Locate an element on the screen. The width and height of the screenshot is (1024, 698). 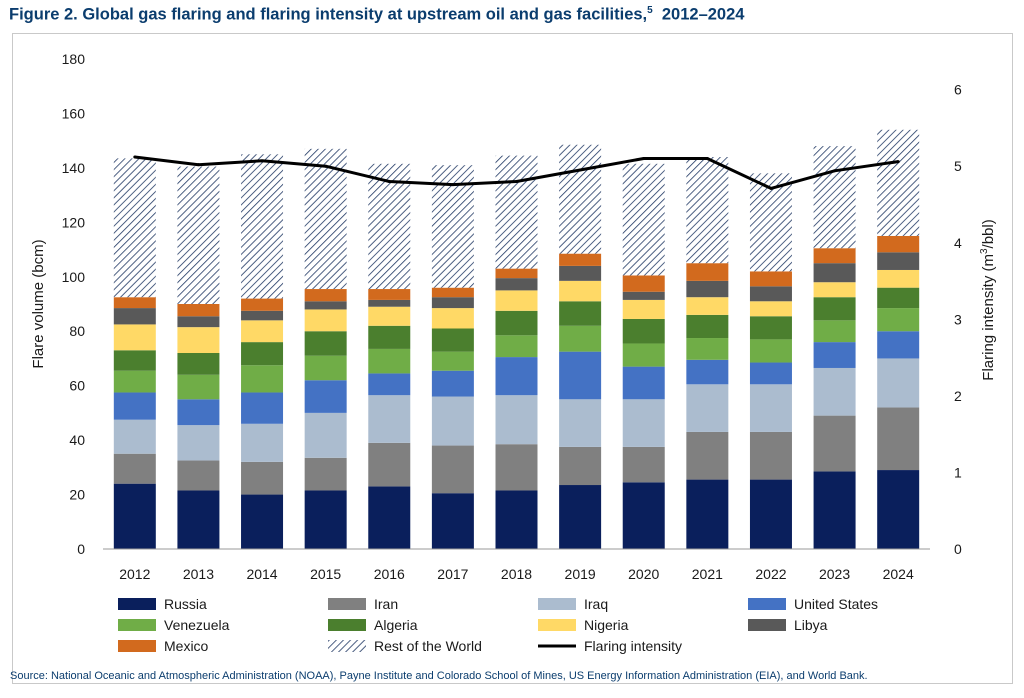
bar-venezuela-2023 is located at coordinates (834, 331).